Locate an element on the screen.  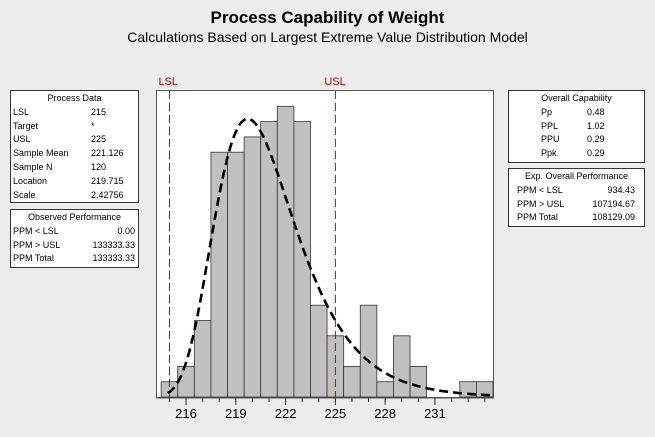
row-label: Target is located at coordinates (26, 125).